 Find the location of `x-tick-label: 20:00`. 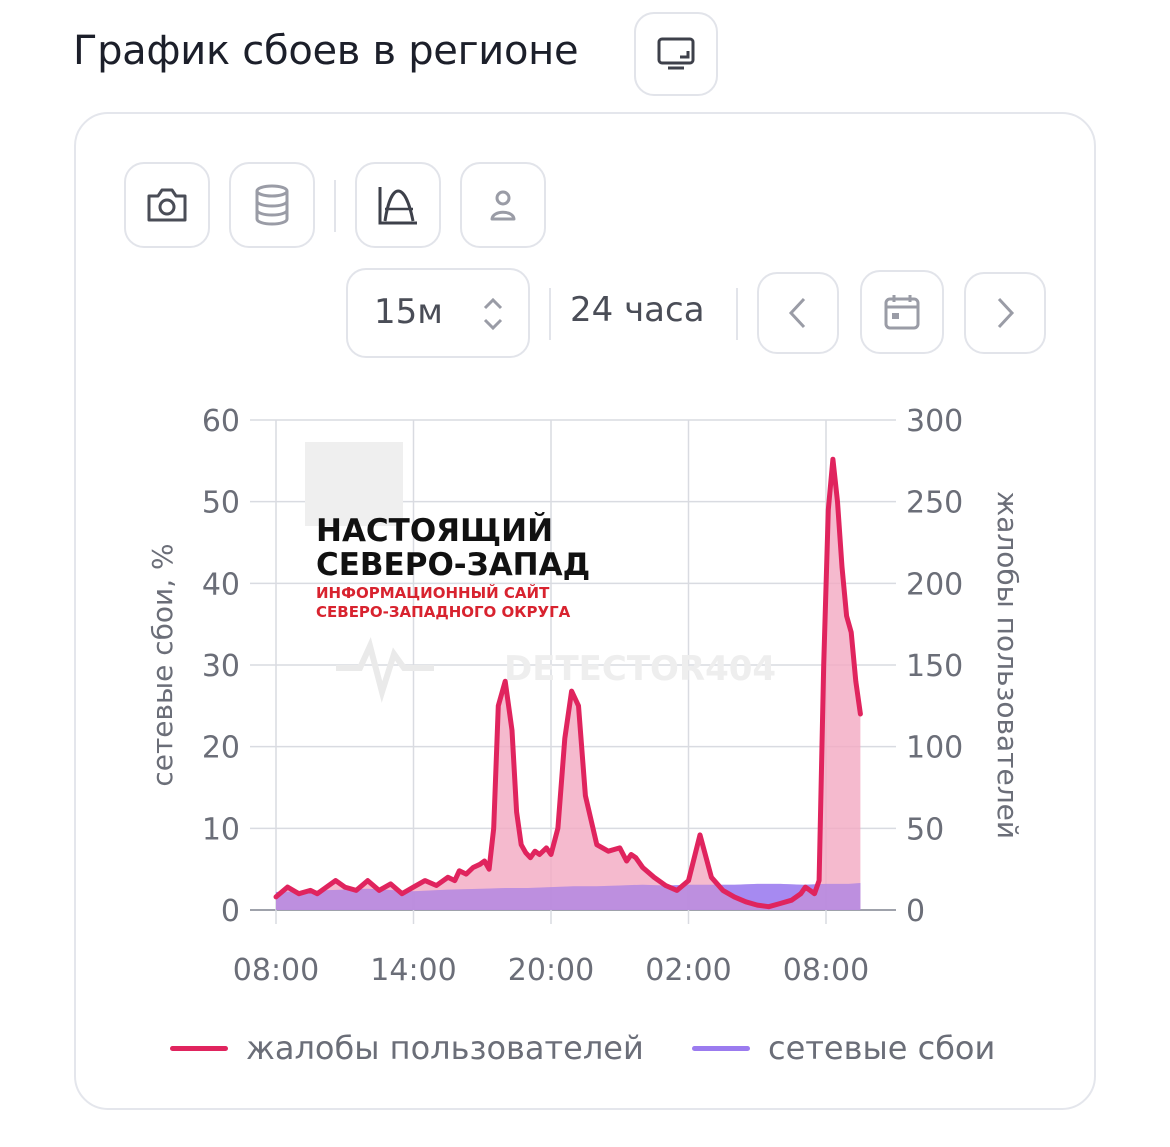

x-tick-label: 20:00 is located at coordinates (551, 970).